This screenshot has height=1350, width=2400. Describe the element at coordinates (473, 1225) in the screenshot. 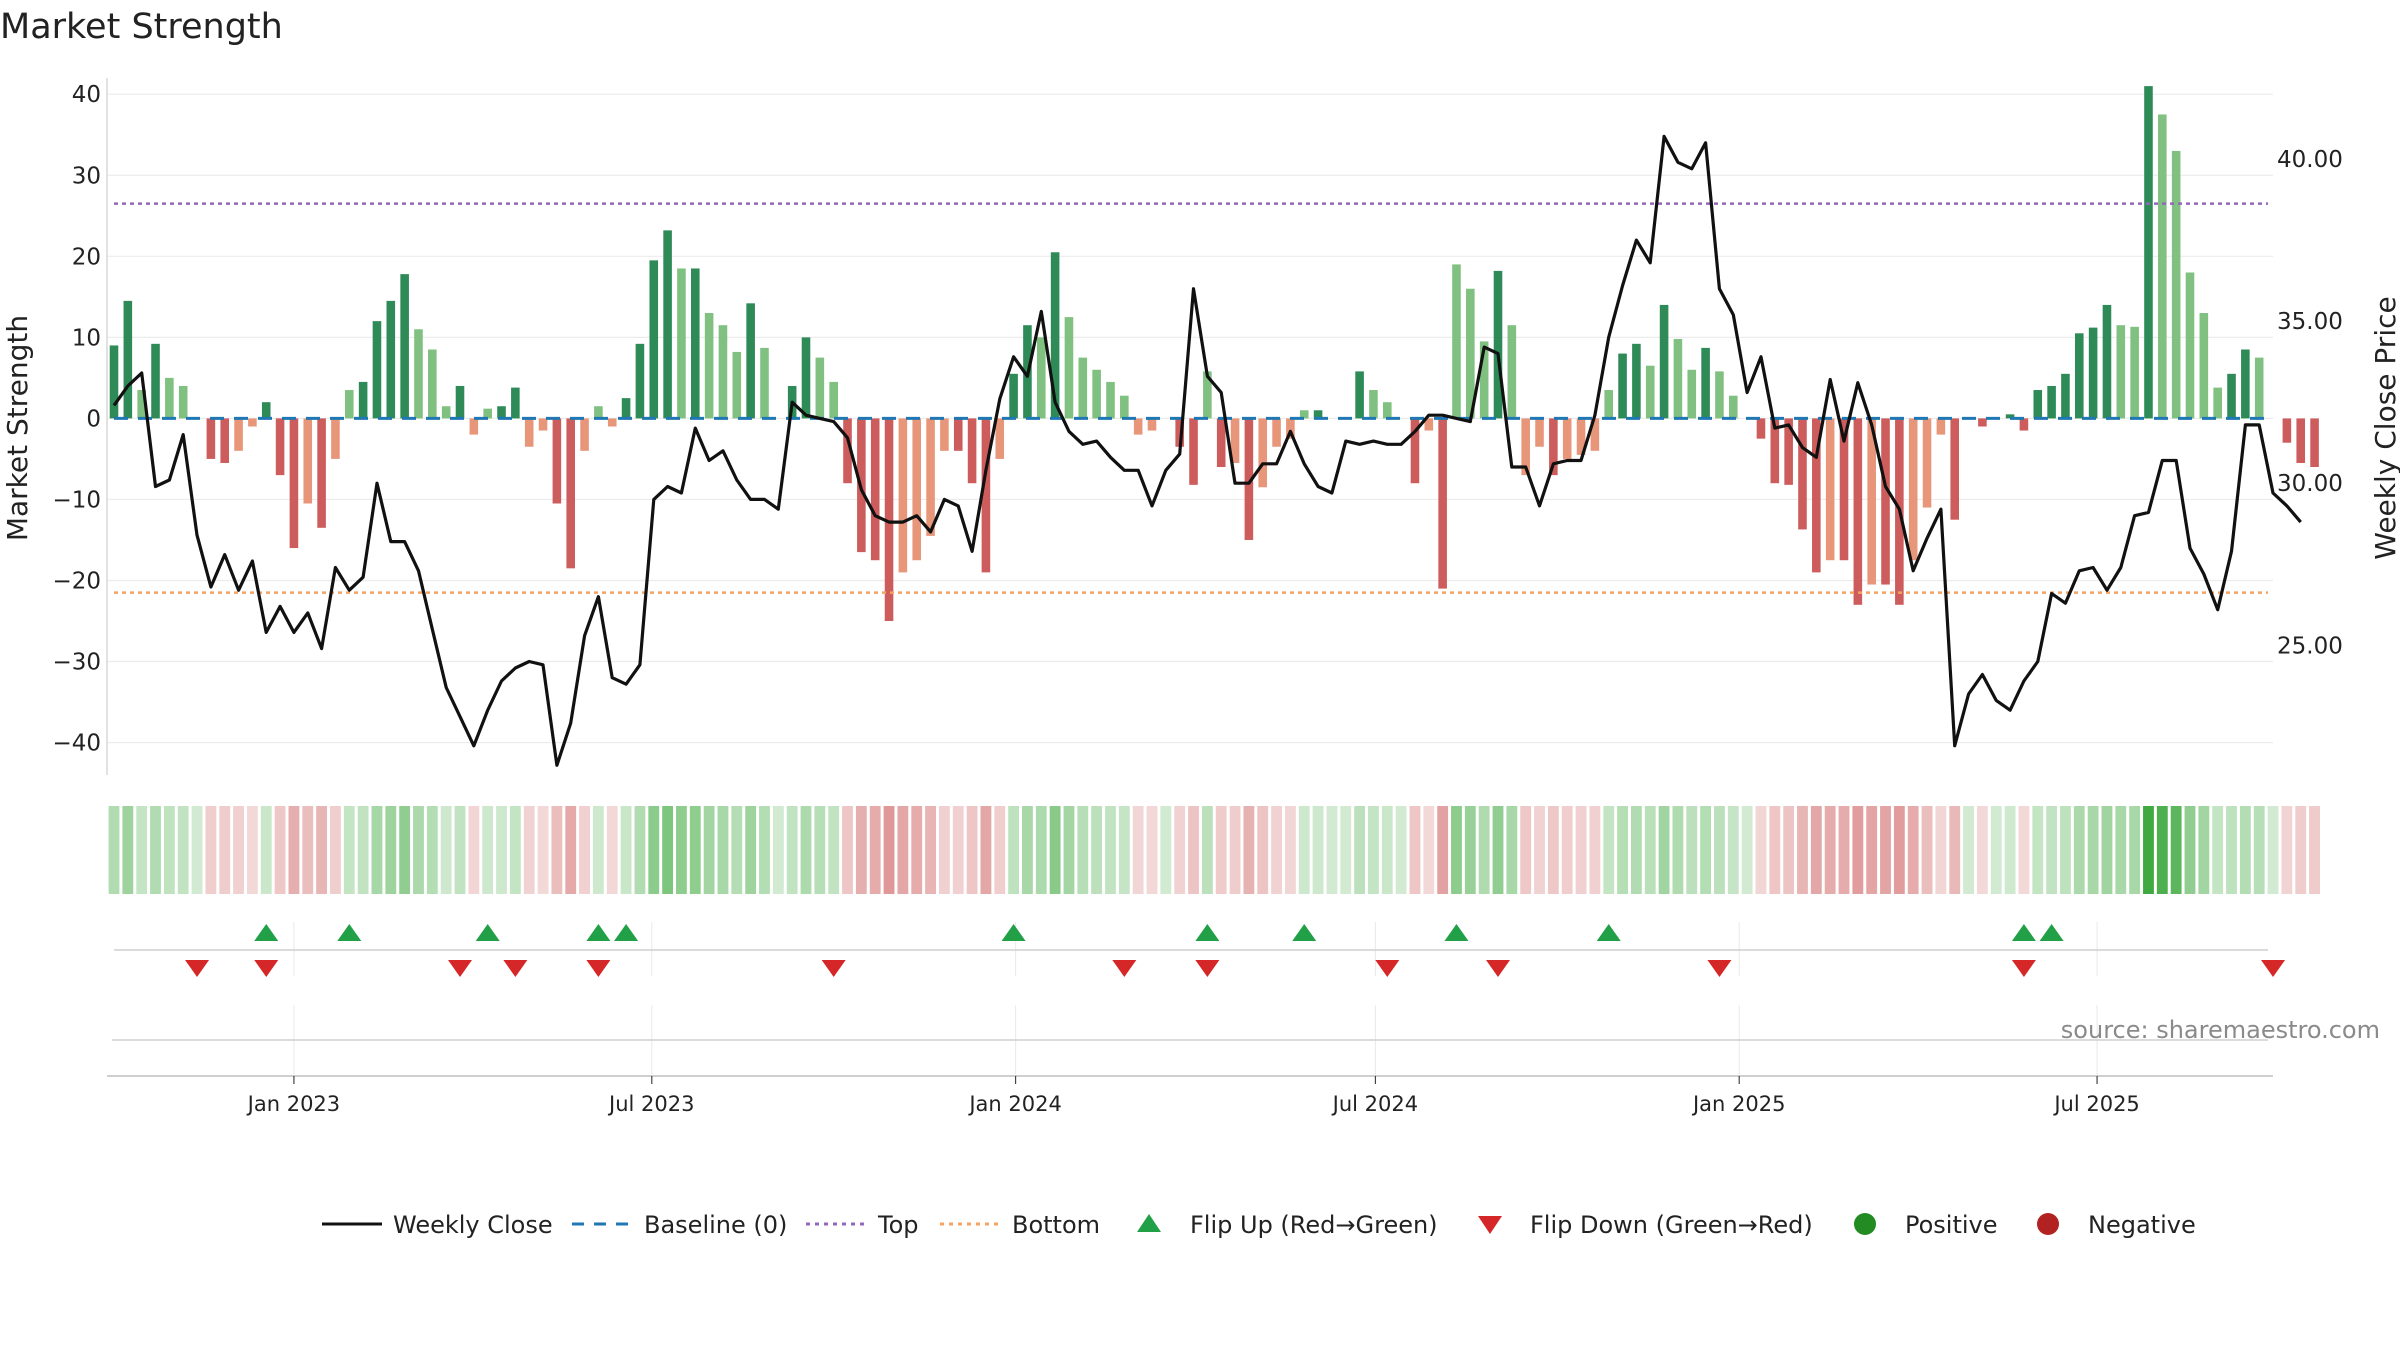

I see `legend-weekly-close-label: Weekly Close` at that location.